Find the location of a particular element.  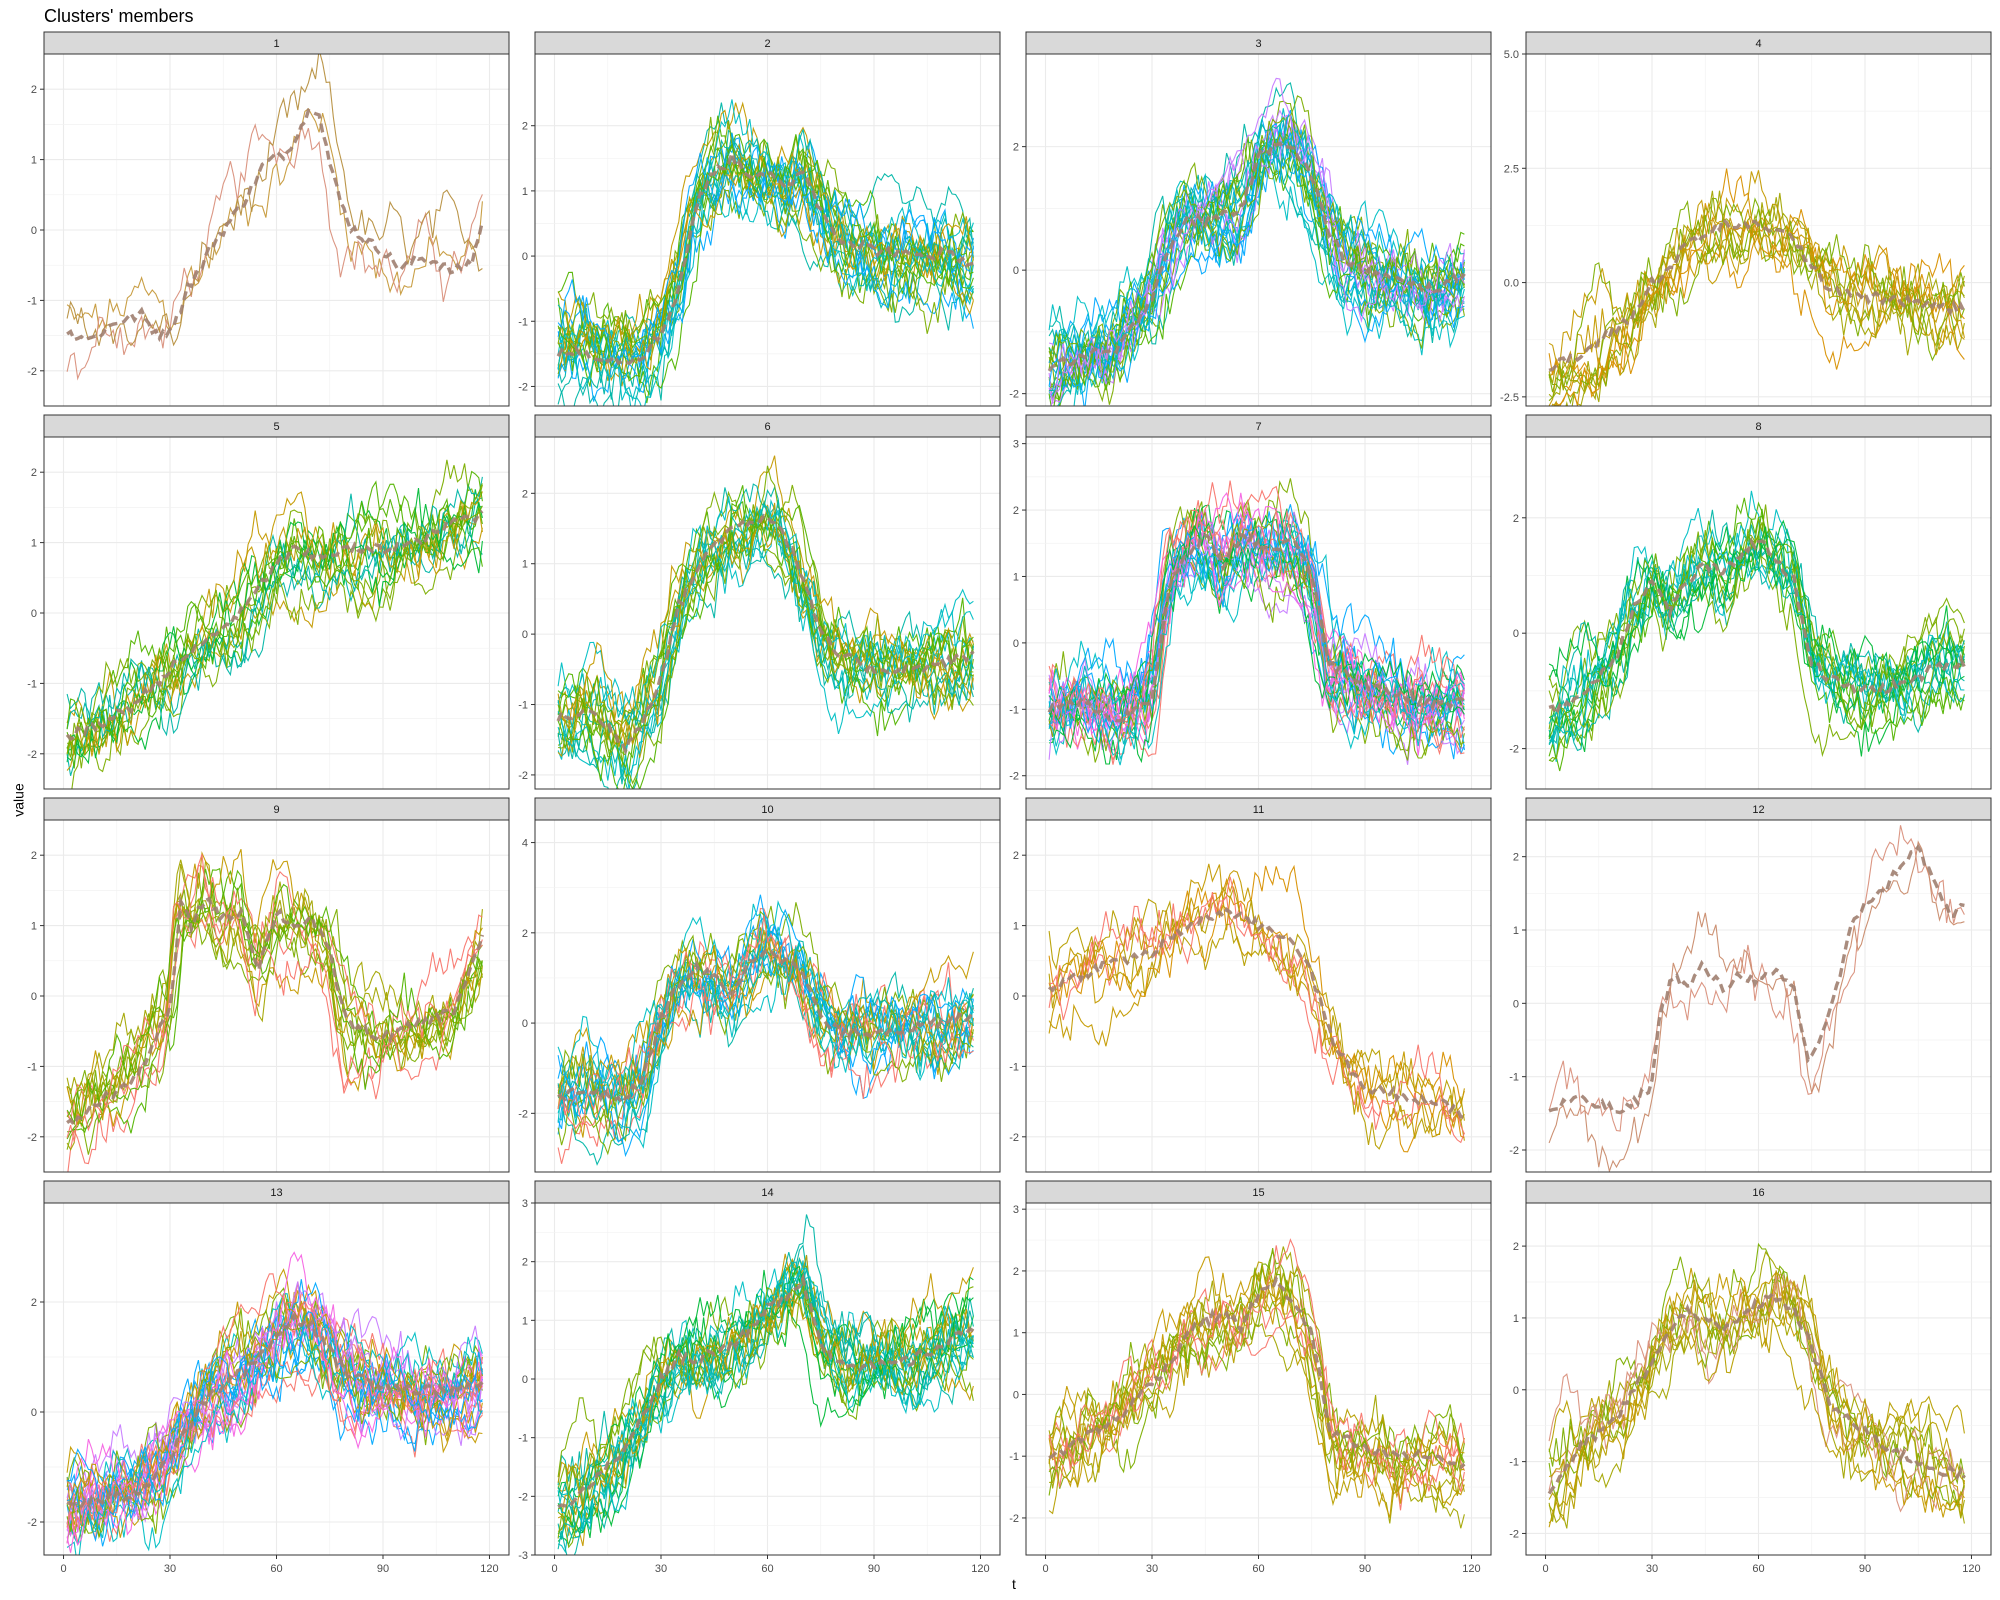

facet-panel-9: 9 -2 -1 0 1 2 is located at coordinates (268, 985).